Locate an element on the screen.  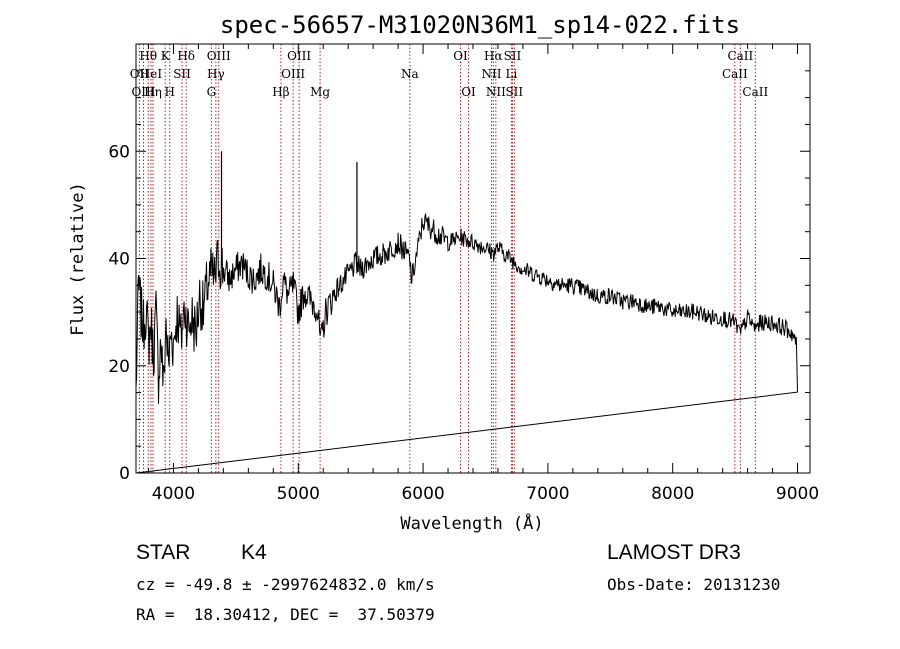
spectral-line-label: H is located at coordinates (169, 92).